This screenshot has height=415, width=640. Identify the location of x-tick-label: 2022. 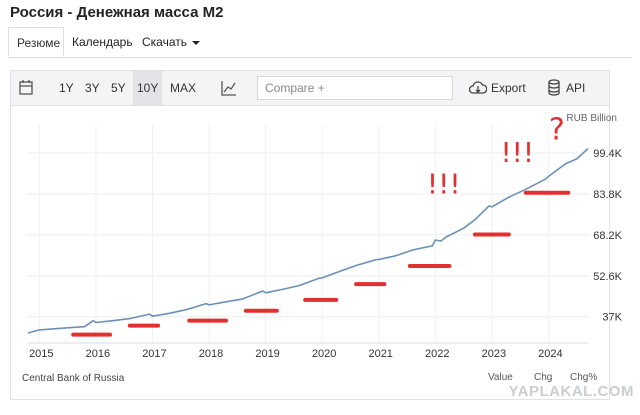
(437, 354).